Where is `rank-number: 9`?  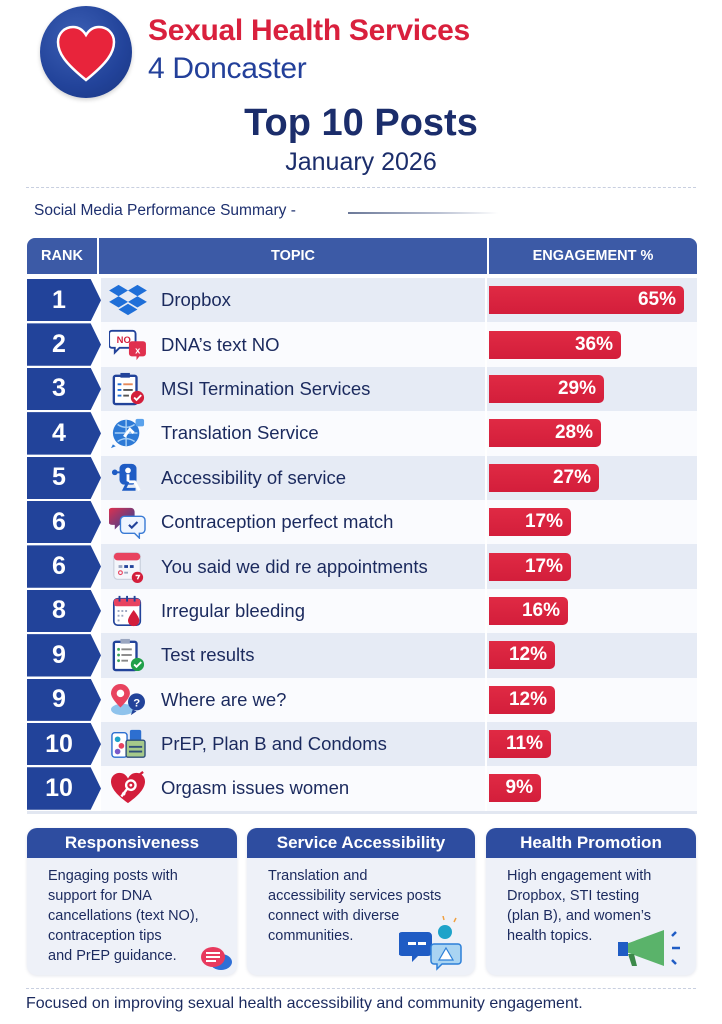
rank-number: 9 is located at coordinates (59, 654).